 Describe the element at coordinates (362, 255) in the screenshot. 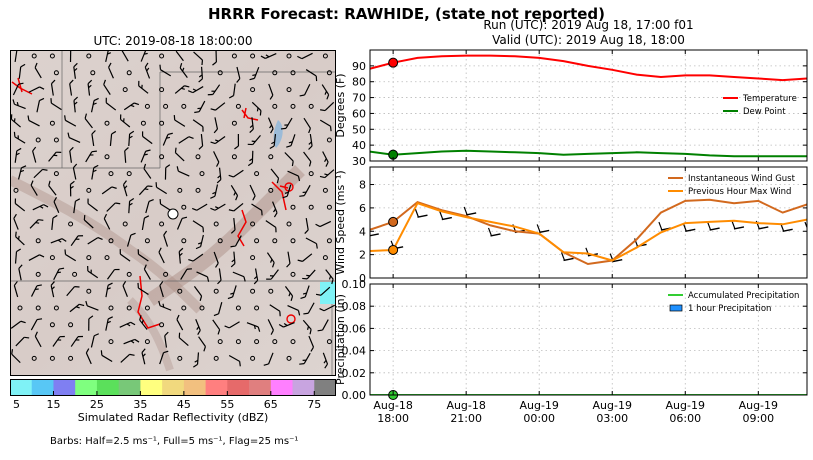

I see `y-tick-label: 2` at that location.